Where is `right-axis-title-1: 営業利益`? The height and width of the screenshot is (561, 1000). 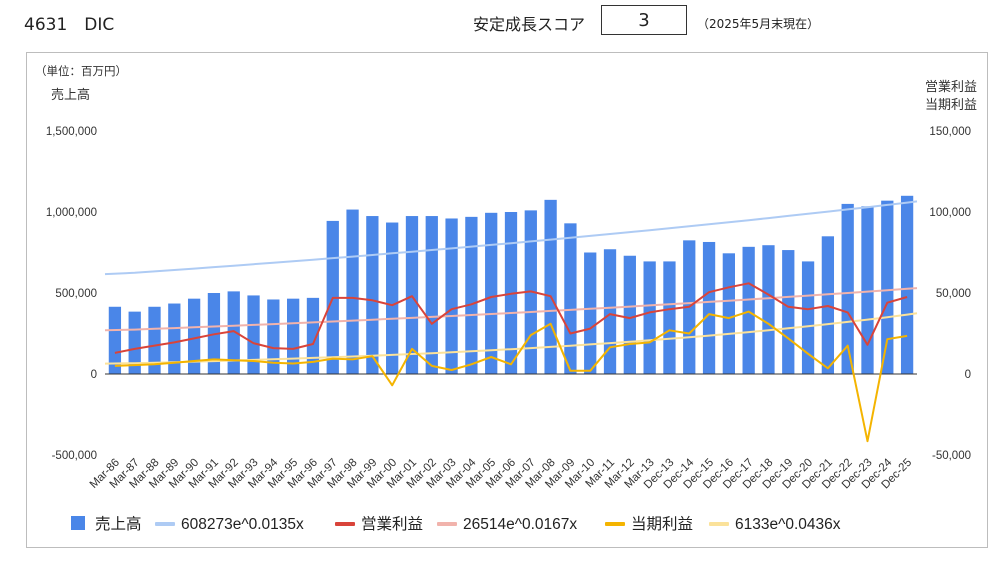 right-axis-title-1: 営業利益 is located at coordinates (951, 86).